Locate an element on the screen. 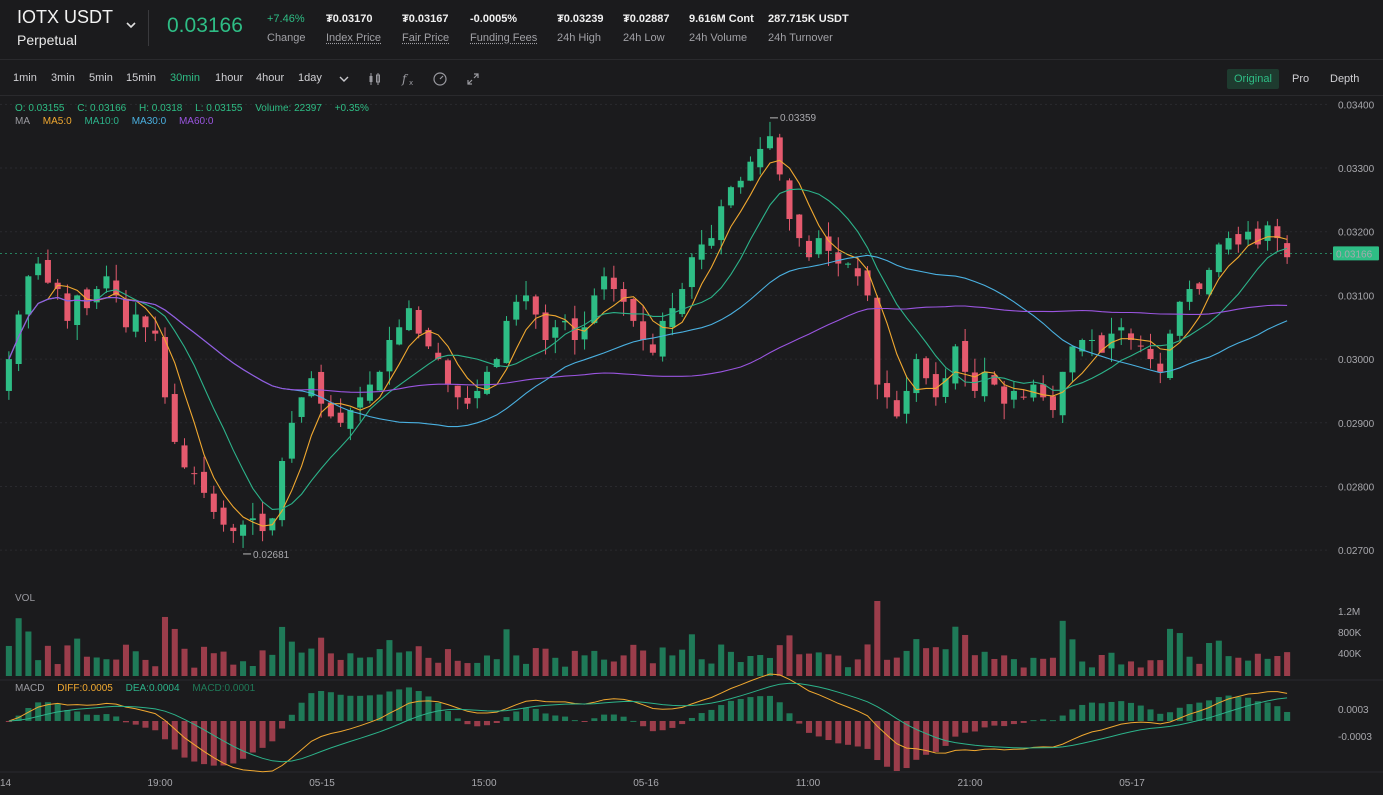  timeframe-5min: 5min is located at coordinates (101, 78).